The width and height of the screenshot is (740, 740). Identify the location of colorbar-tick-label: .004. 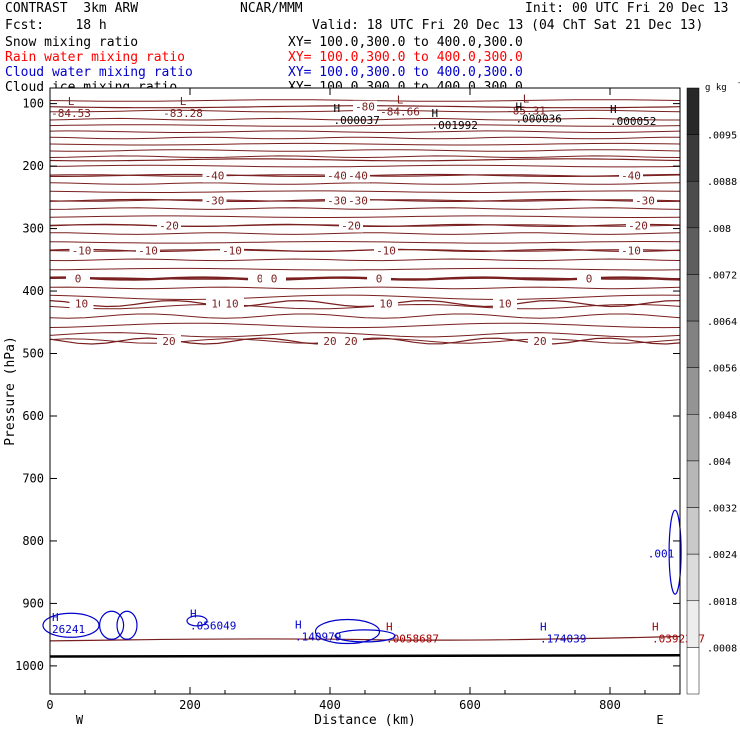
(719, 462).